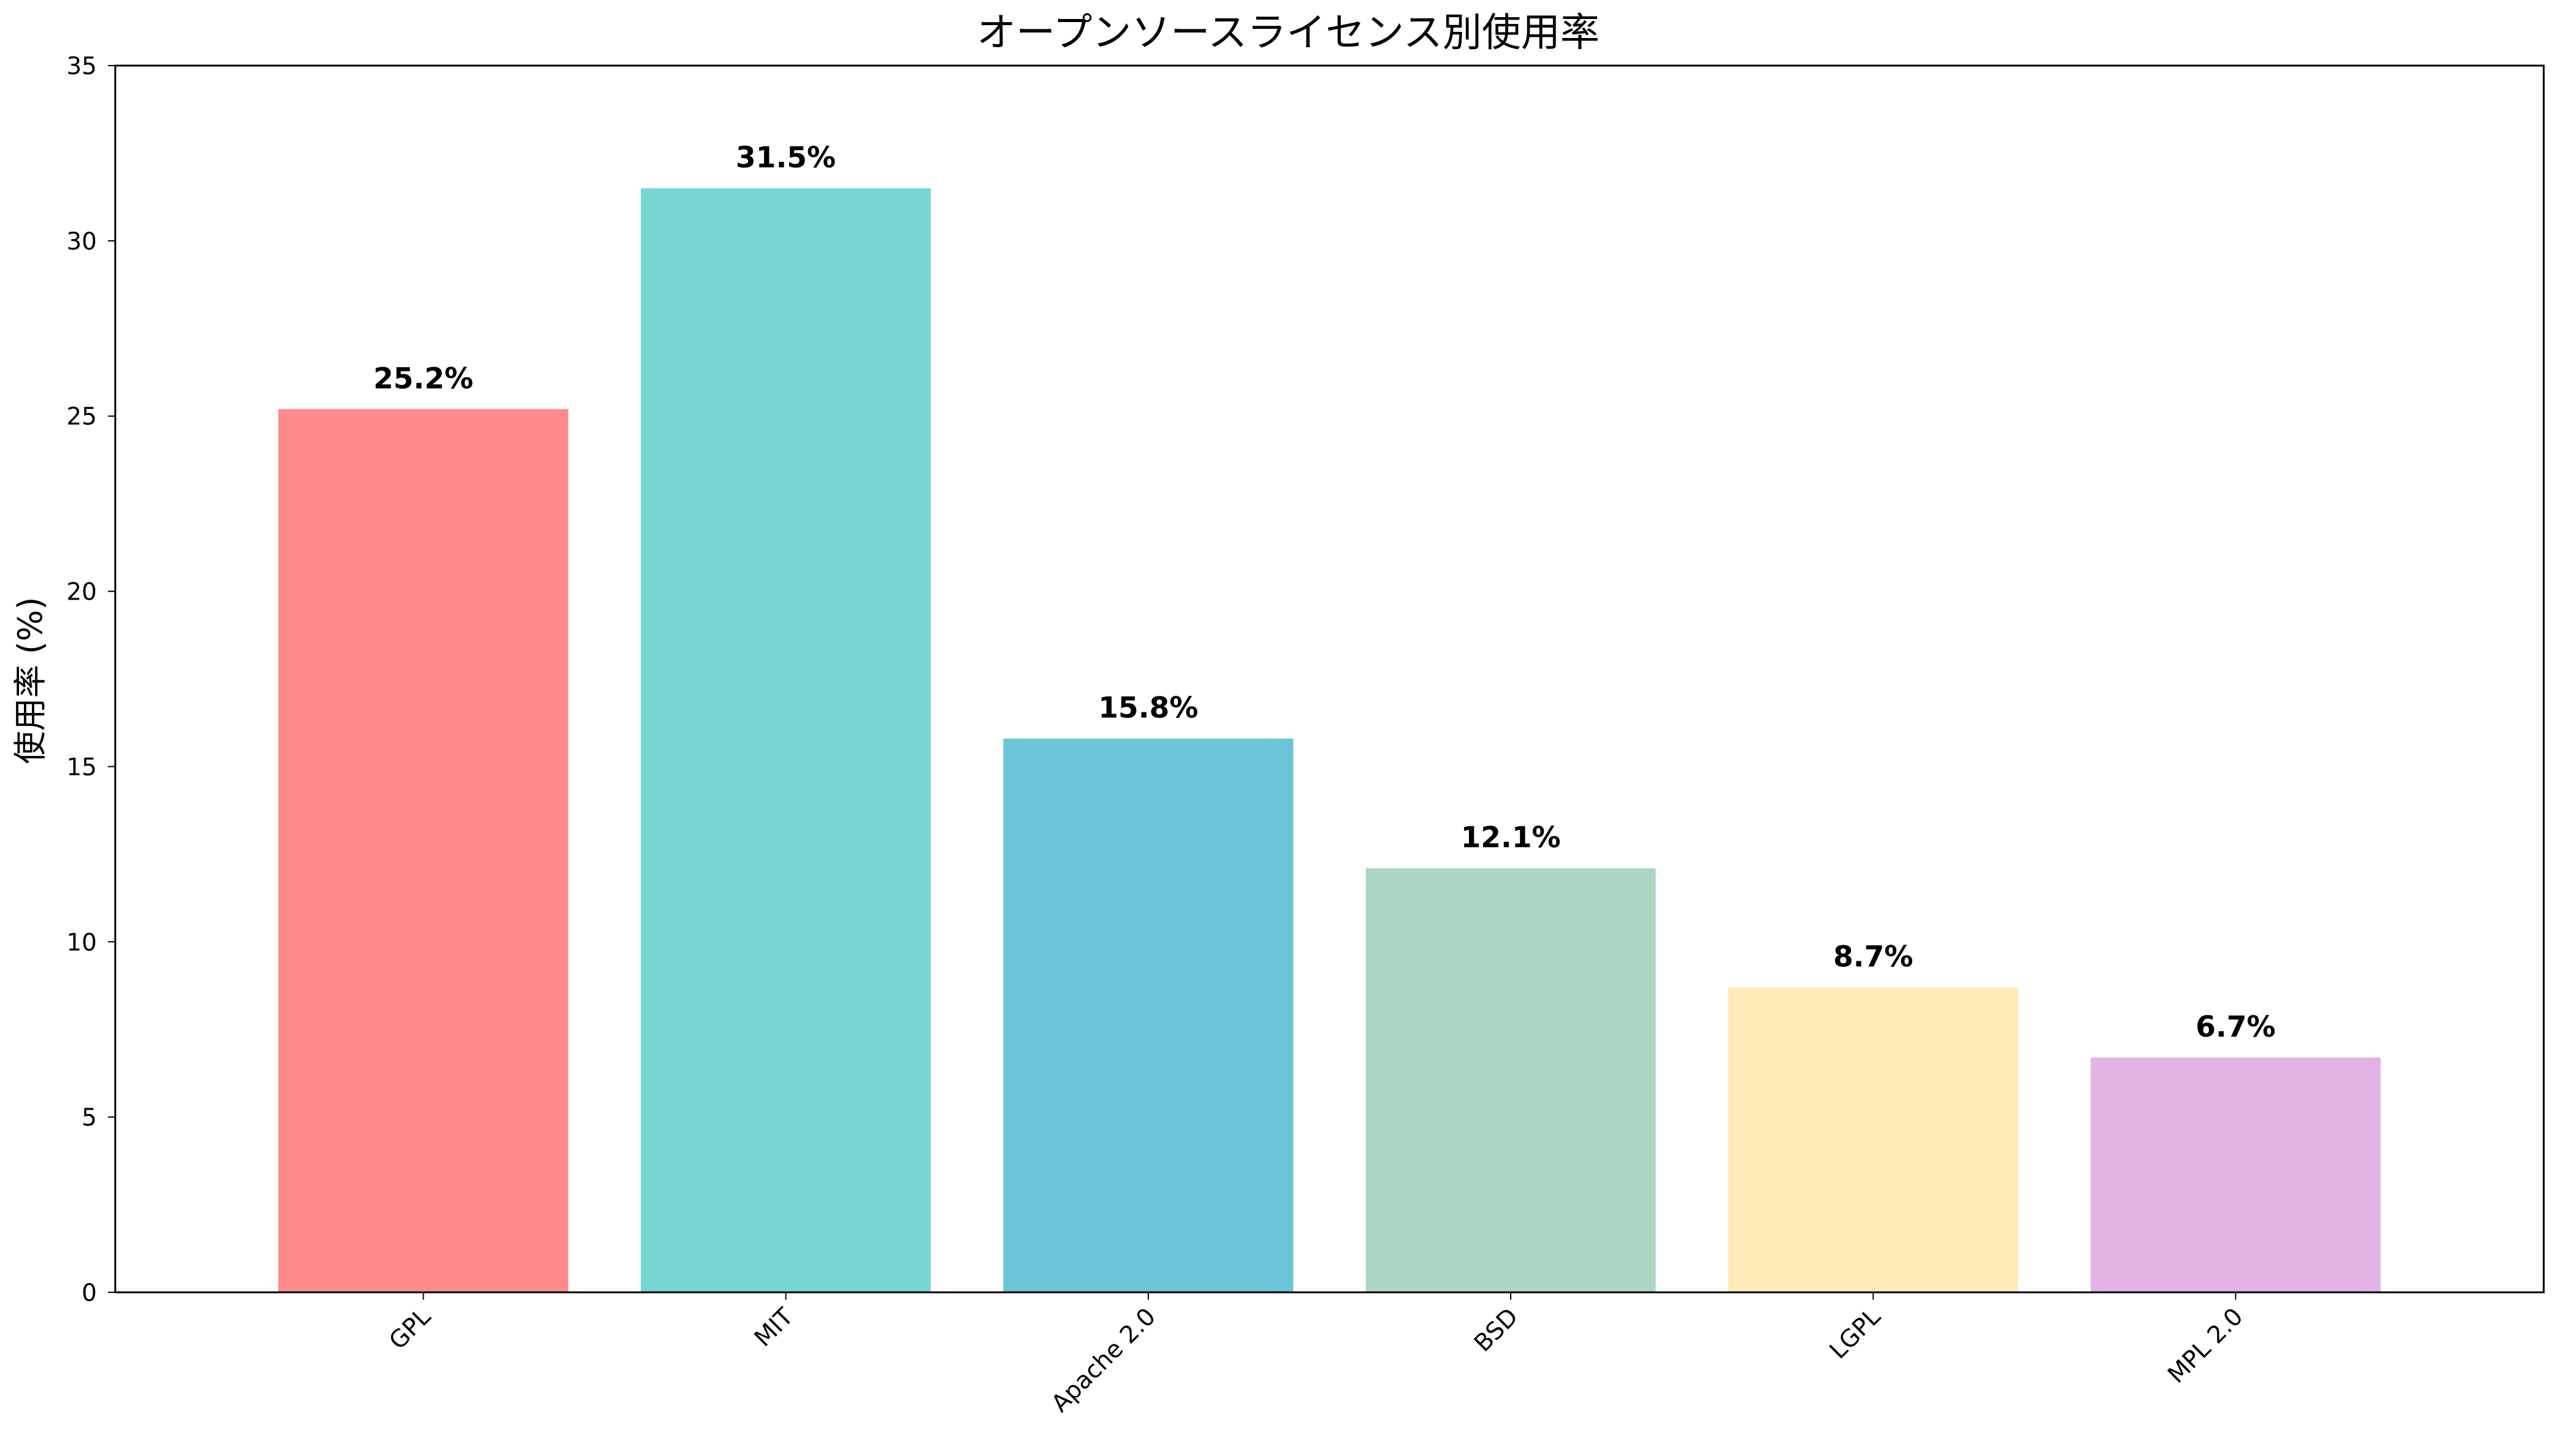 Image resolution: width=2556 pixels, height=1456 pixels. What do you see at coordinates (30, 680) in the screenshot?
I see `y-axis-label: 使用率 (%)` at bounding box center [30, 680].